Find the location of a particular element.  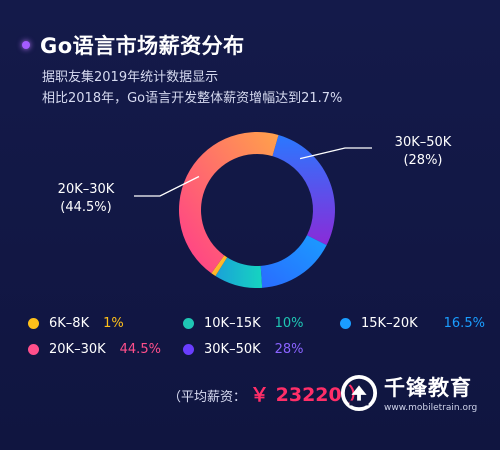

legend-percent: 1% is located at coordinates (113, 323).